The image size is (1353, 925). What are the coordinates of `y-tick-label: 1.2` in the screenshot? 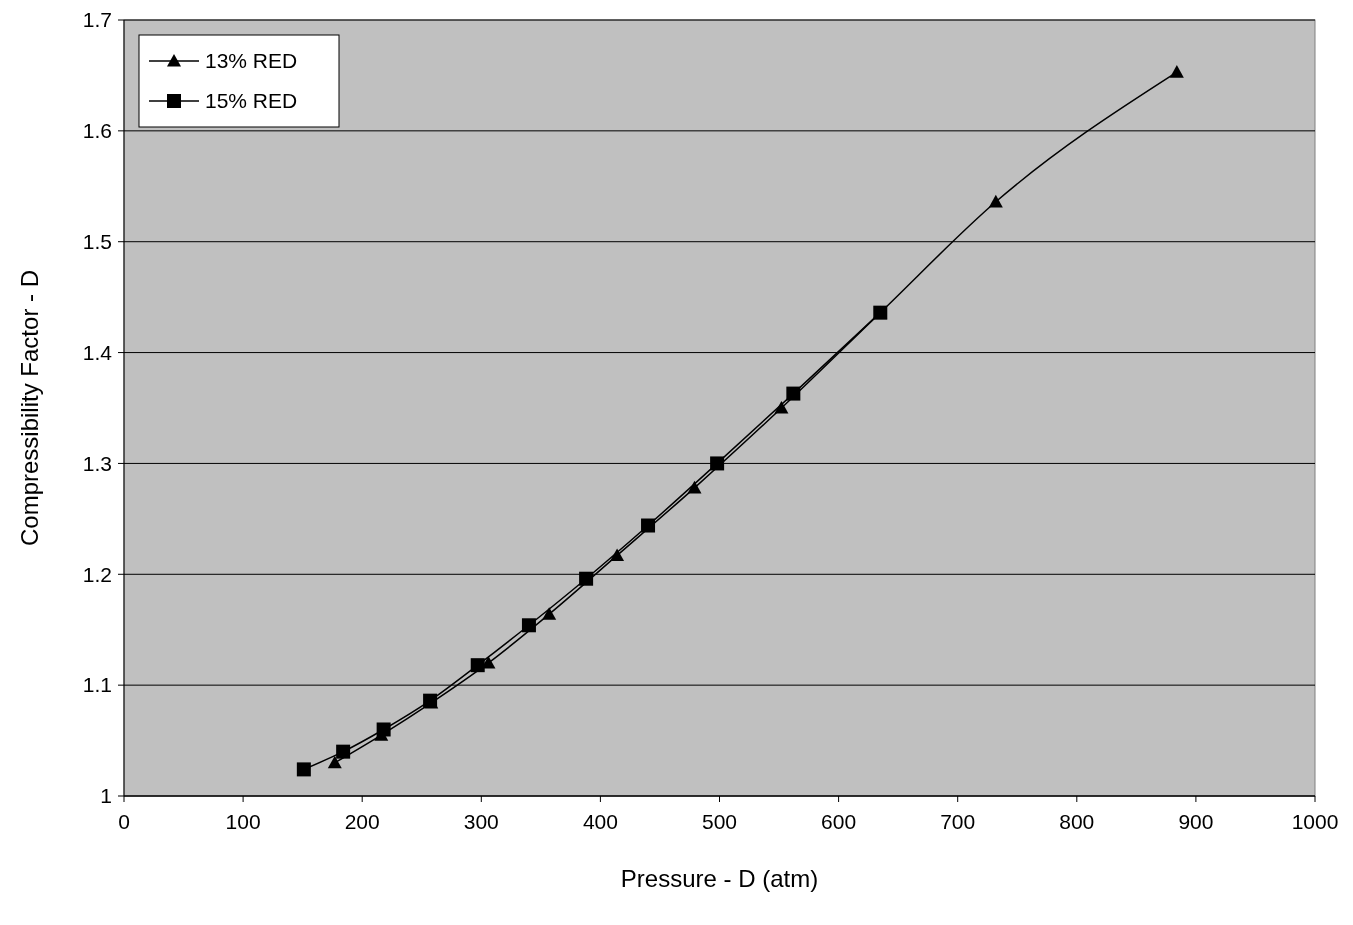 It's located at (97, 574).